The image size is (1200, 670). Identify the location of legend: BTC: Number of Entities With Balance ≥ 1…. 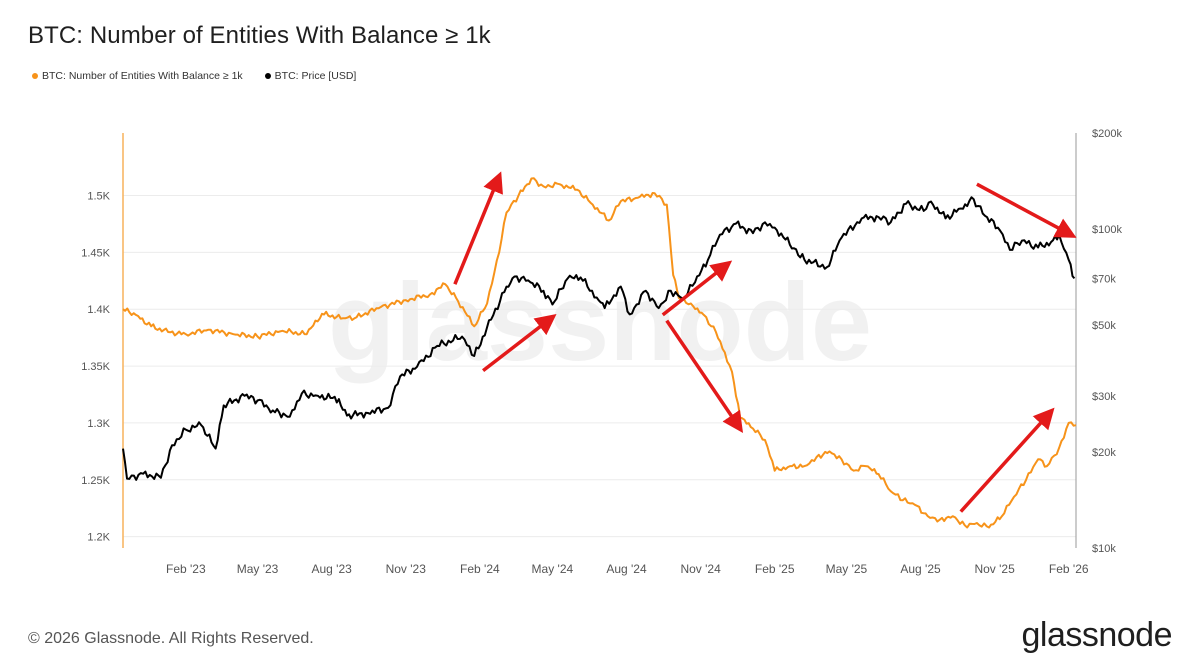
(194, 76).